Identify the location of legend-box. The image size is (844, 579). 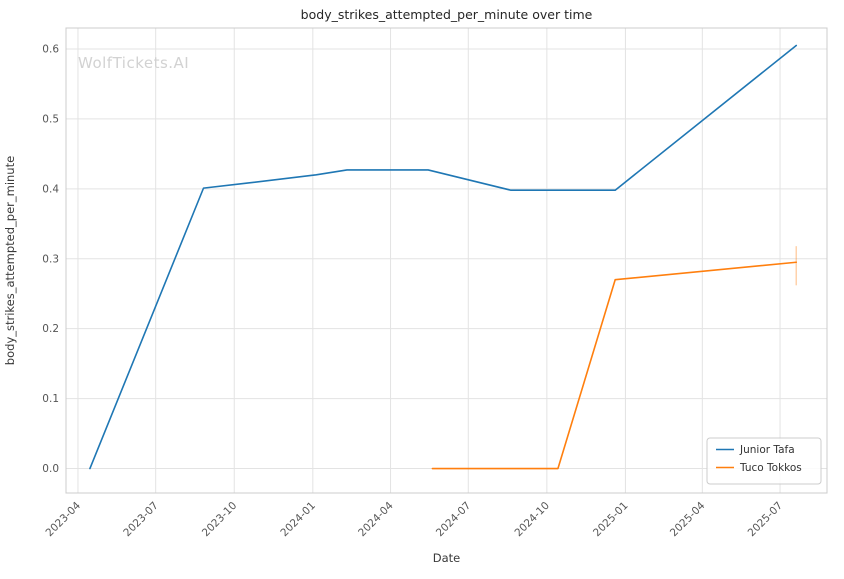
(764, 461).